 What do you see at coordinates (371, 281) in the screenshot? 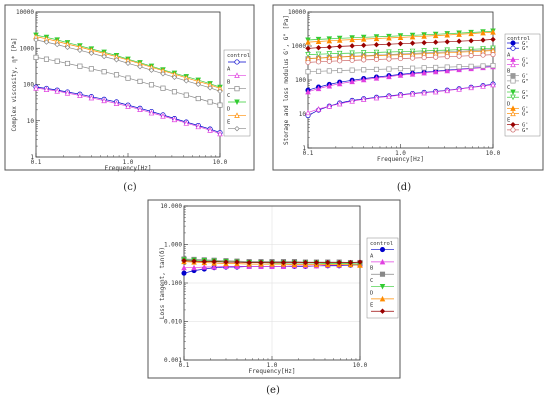
I see `legend-label: C` at bounding box center [371, 281].